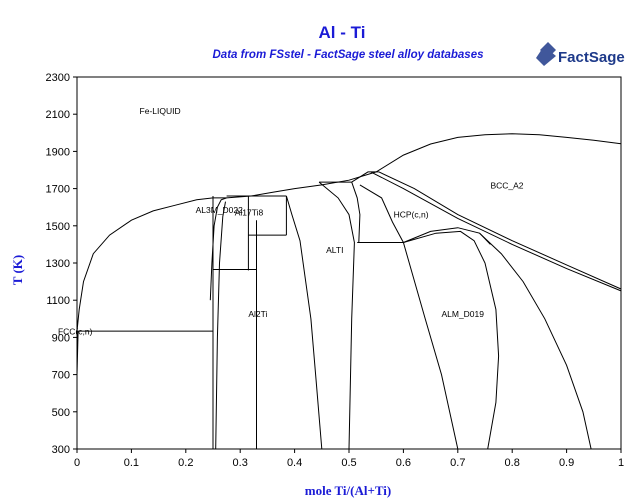 This screenshot has width=640, height=504. I want to click on phase-label: BCC_A2, so click(506, 186).